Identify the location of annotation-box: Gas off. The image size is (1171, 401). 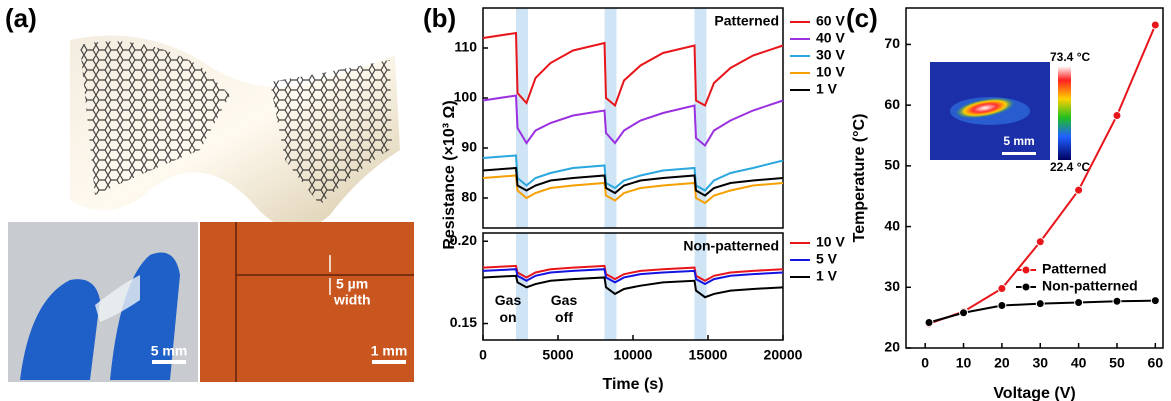
(564, 308).